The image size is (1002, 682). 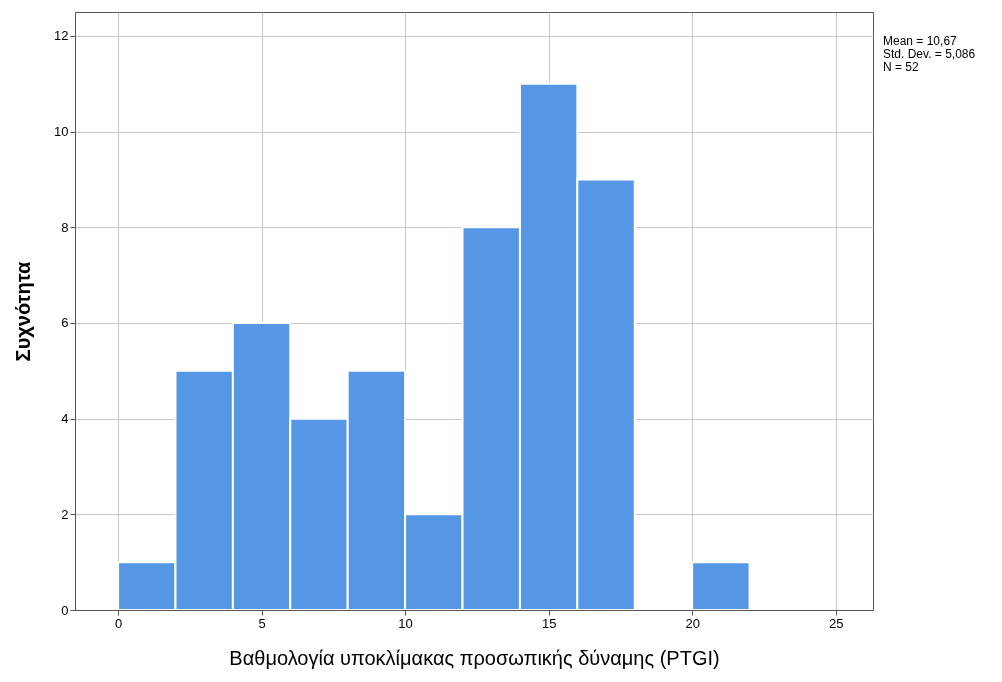 What do you see at coordinates (405, 623) in the screenshot?
I see `x-tick-label: 10` at bounding box center [405, 623].